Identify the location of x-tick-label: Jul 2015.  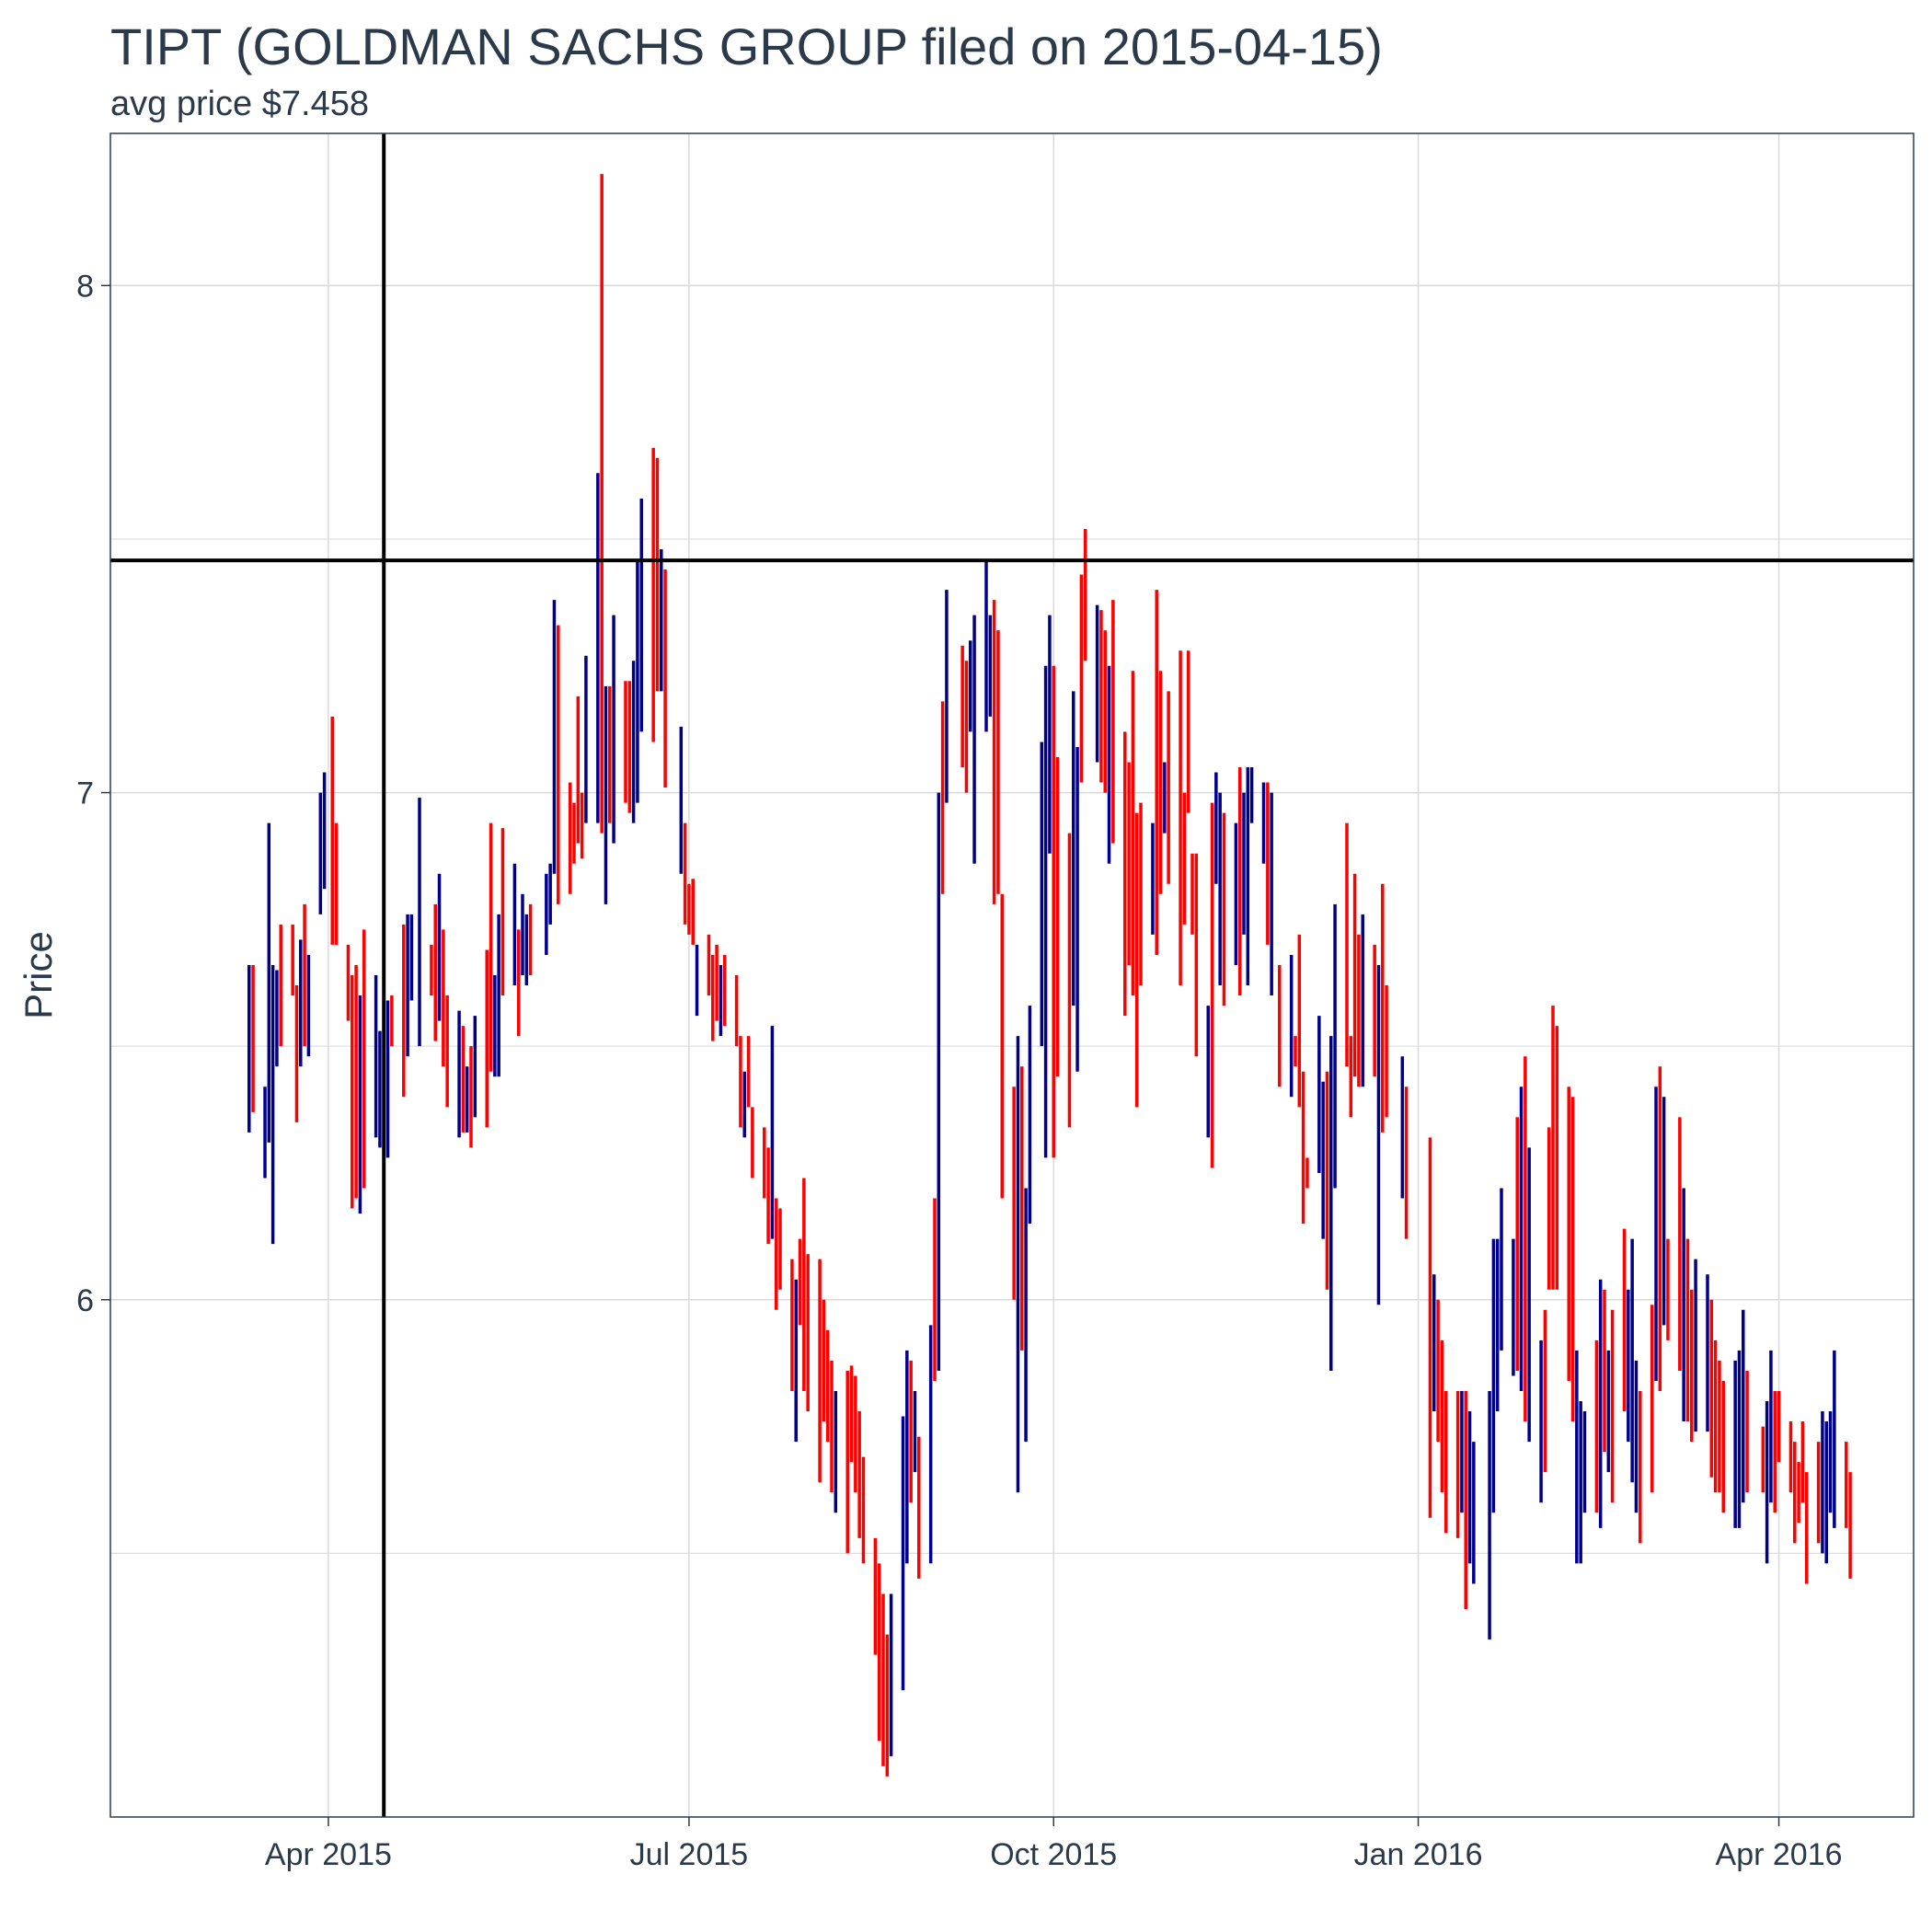
(689, 1854).